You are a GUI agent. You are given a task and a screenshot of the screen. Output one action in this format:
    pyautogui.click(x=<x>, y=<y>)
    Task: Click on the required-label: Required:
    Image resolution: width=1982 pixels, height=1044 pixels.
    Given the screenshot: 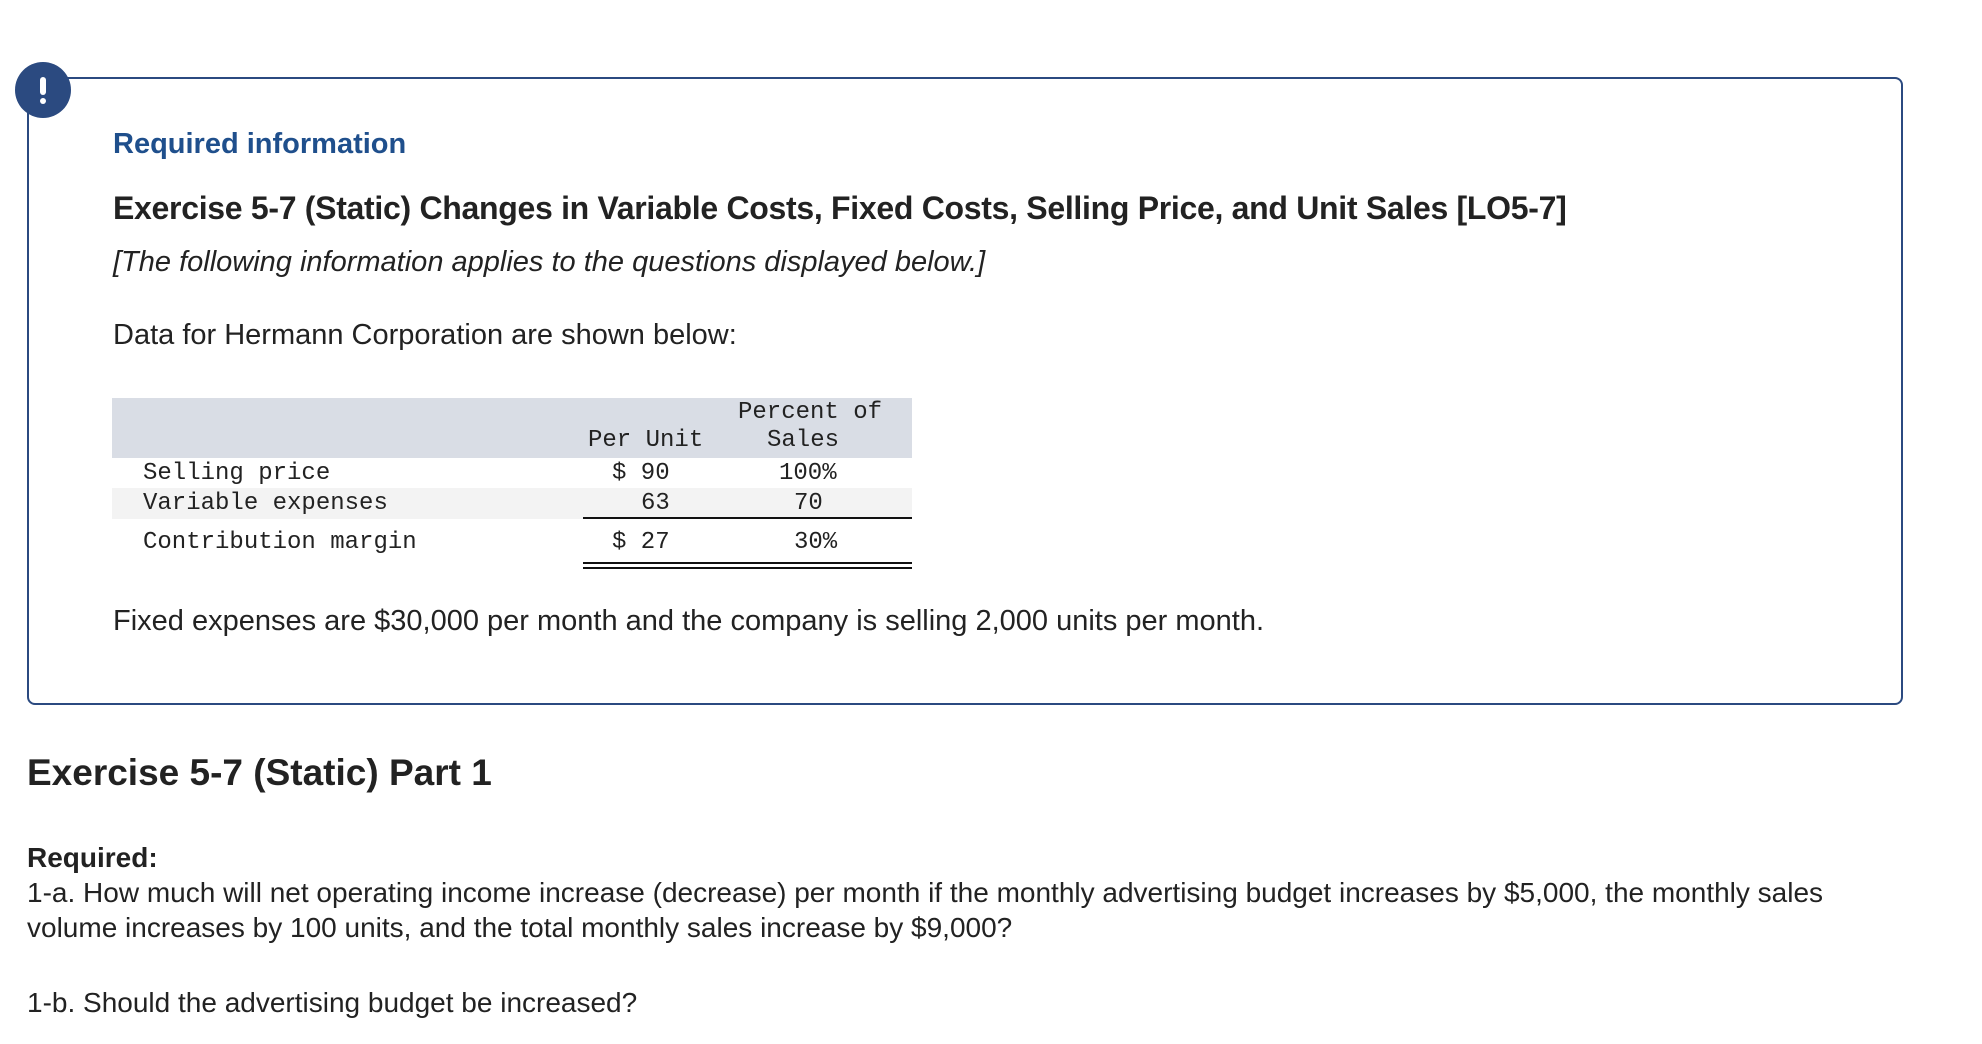 What is the action you would take?
    pyautogui.click(x=92, y=857)
    